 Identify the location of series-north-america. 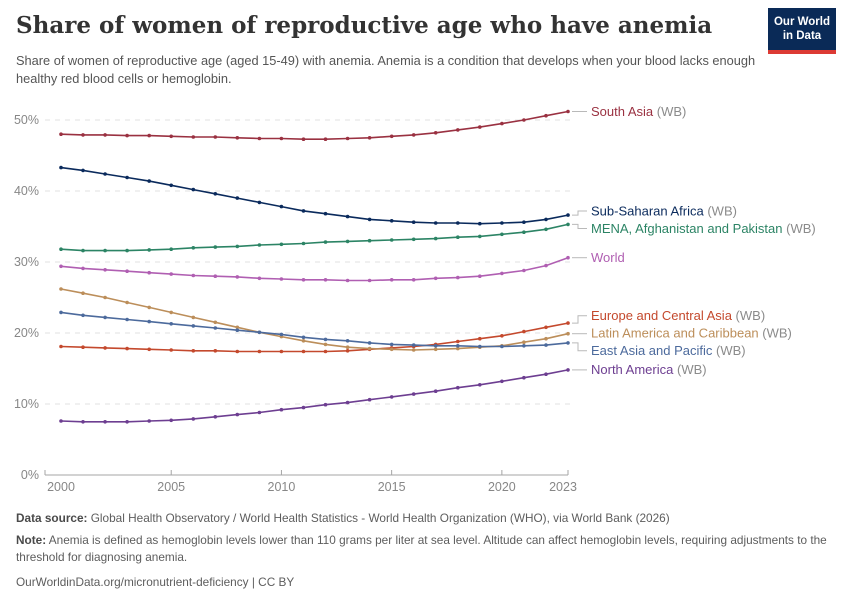
(314, 396).